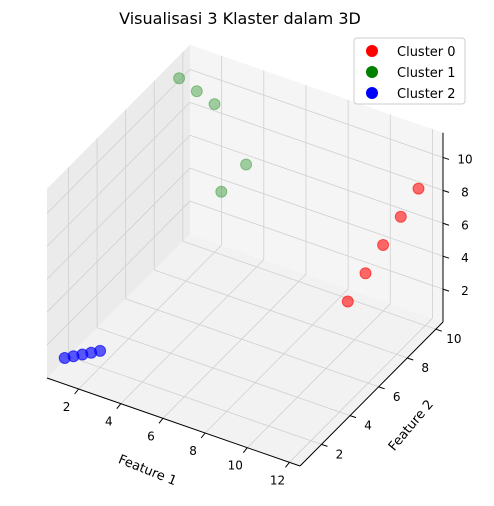  I want to click on y-tick-label: 6, so click(397, 397).